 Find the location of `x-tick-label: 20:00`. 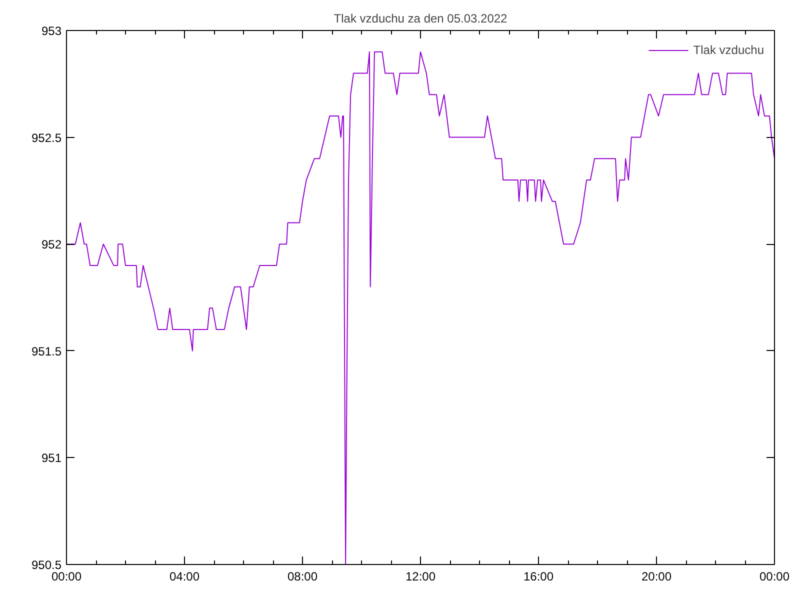

x-tick-label: 20:00 is located at coordinates (656, 577).